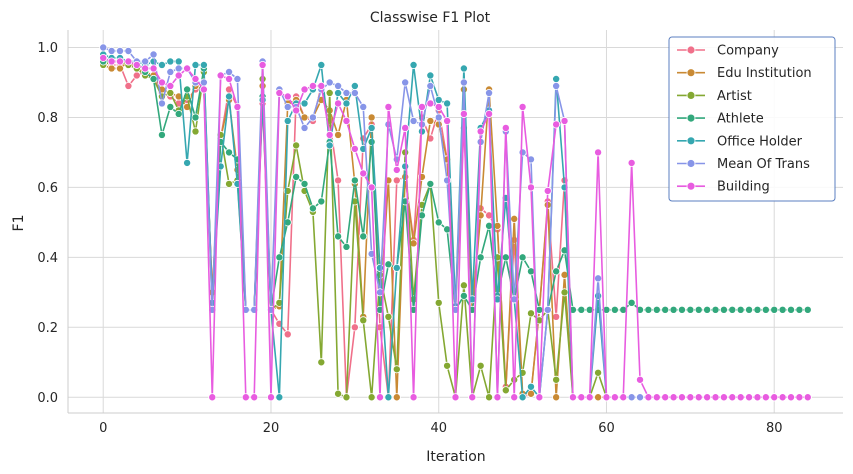 The image size is (853, 474). I want to click on x-axis-label: Iteration, so click(455, 457).